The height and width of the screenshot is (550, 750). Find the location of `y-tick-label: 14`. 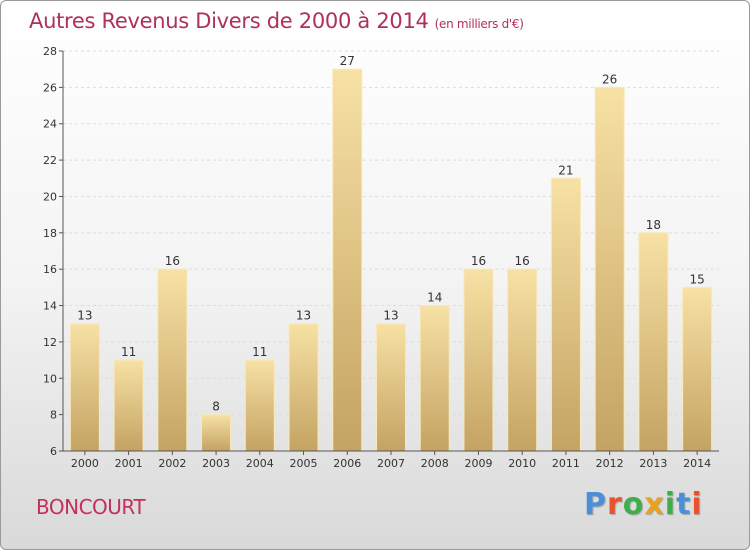

y-tick-label: 14 is located at coordinates (50, 306).